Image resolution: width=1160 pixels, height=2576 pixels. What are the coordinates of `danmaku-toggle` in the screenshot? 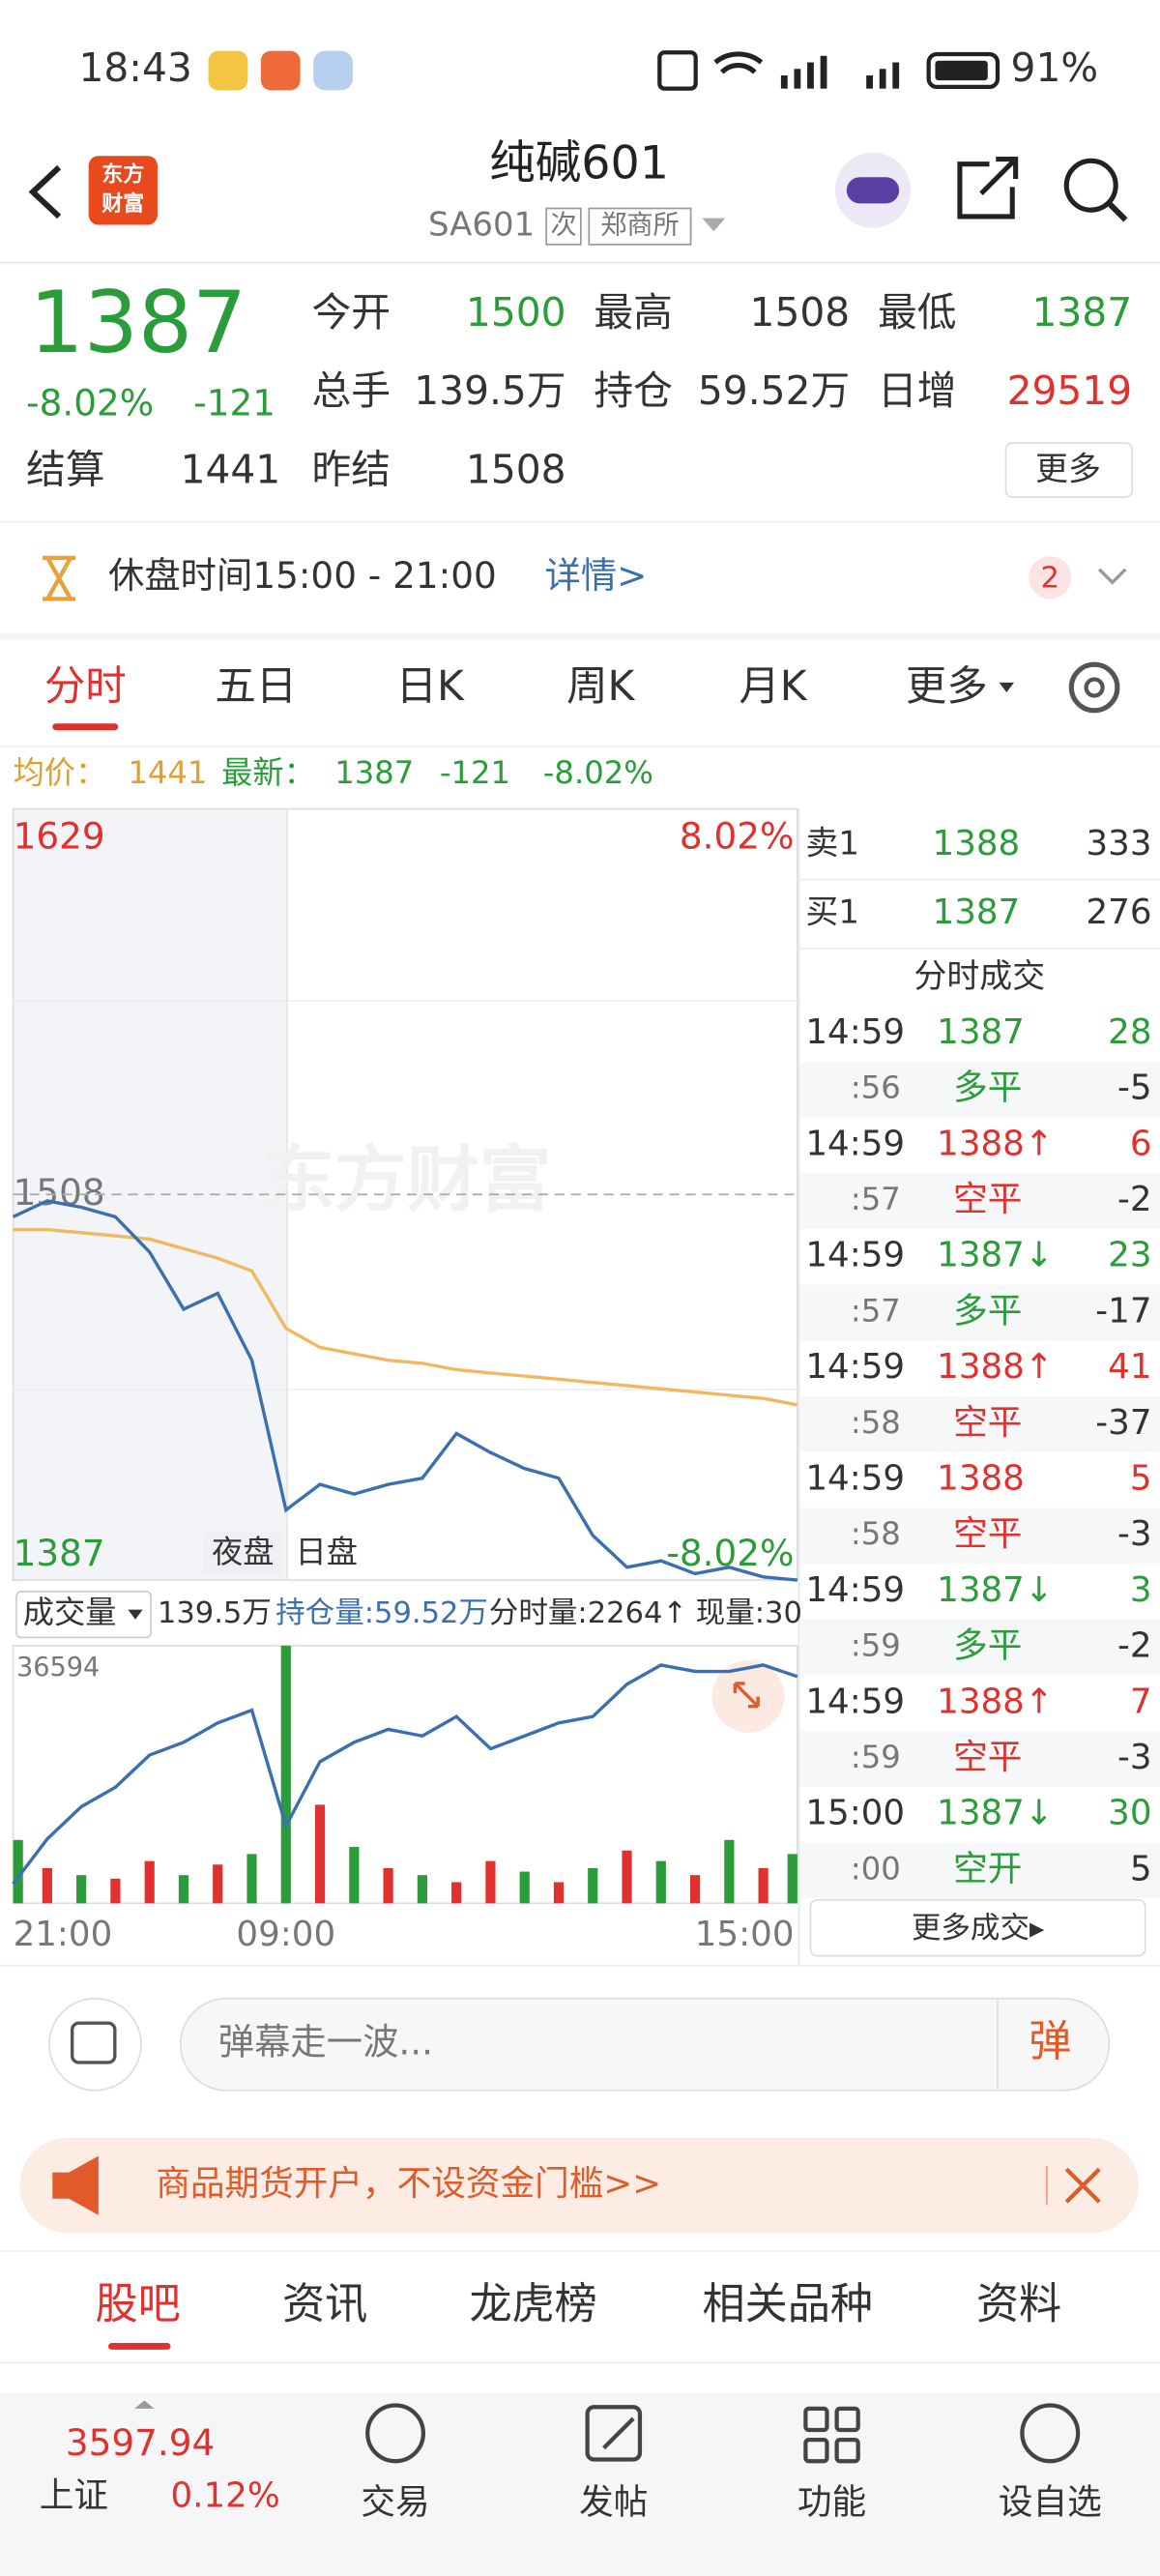 It's located at (95, 2044).